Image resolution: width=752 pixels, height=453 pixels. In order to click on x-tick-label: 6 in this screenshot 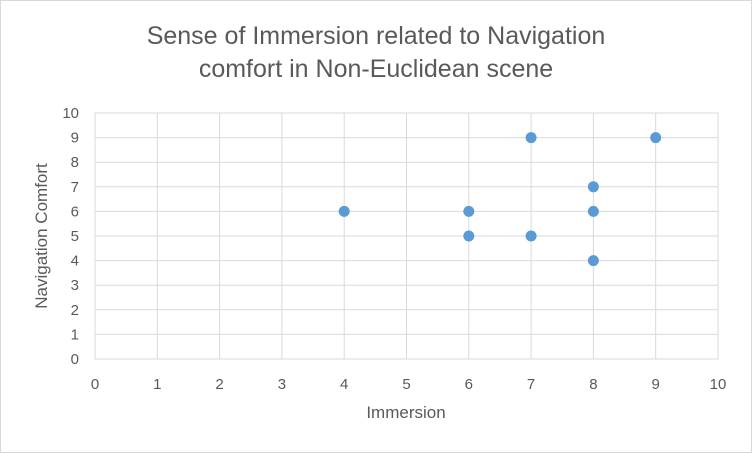, I will do `click(469, 384)`.